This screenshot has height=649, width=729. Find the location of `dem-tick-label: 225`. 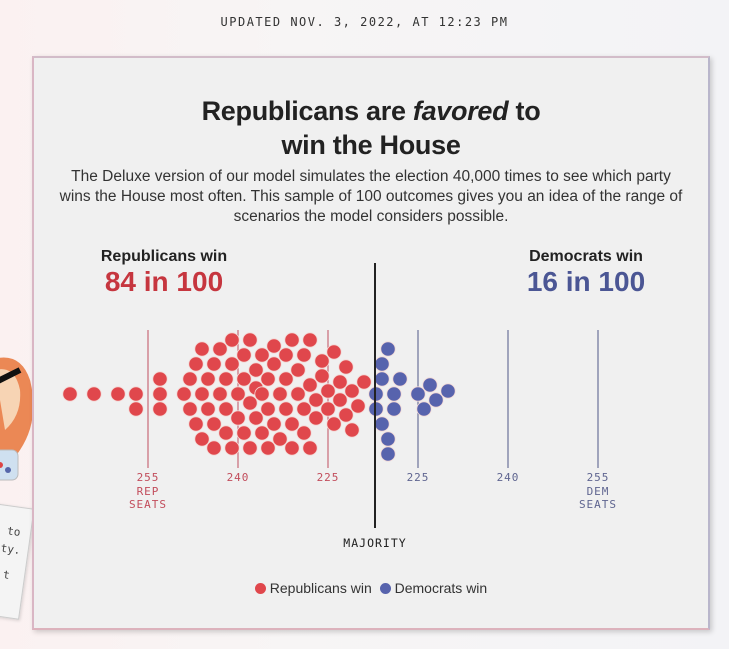

dem-tick-label: 225 is located at coordinates (418, 477).